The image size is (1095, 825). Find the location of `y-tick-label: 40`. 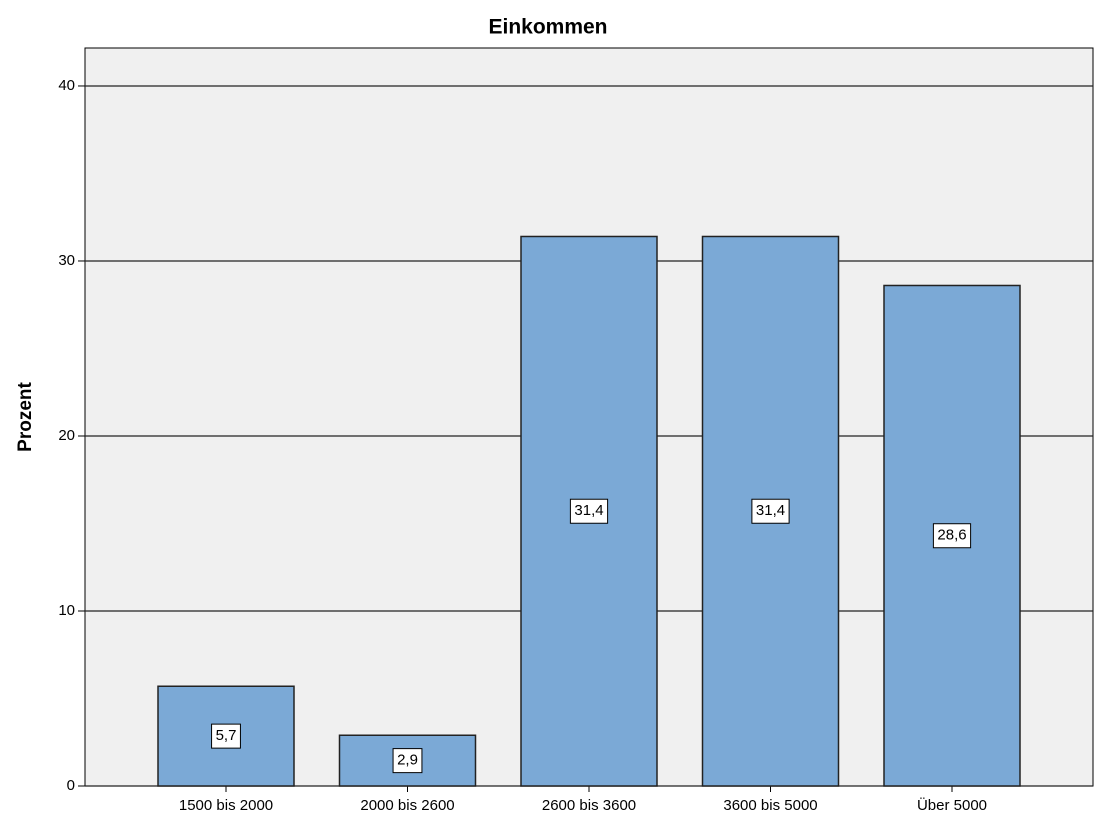

y-tick-label: 40 is located at coordinates (66, 85).